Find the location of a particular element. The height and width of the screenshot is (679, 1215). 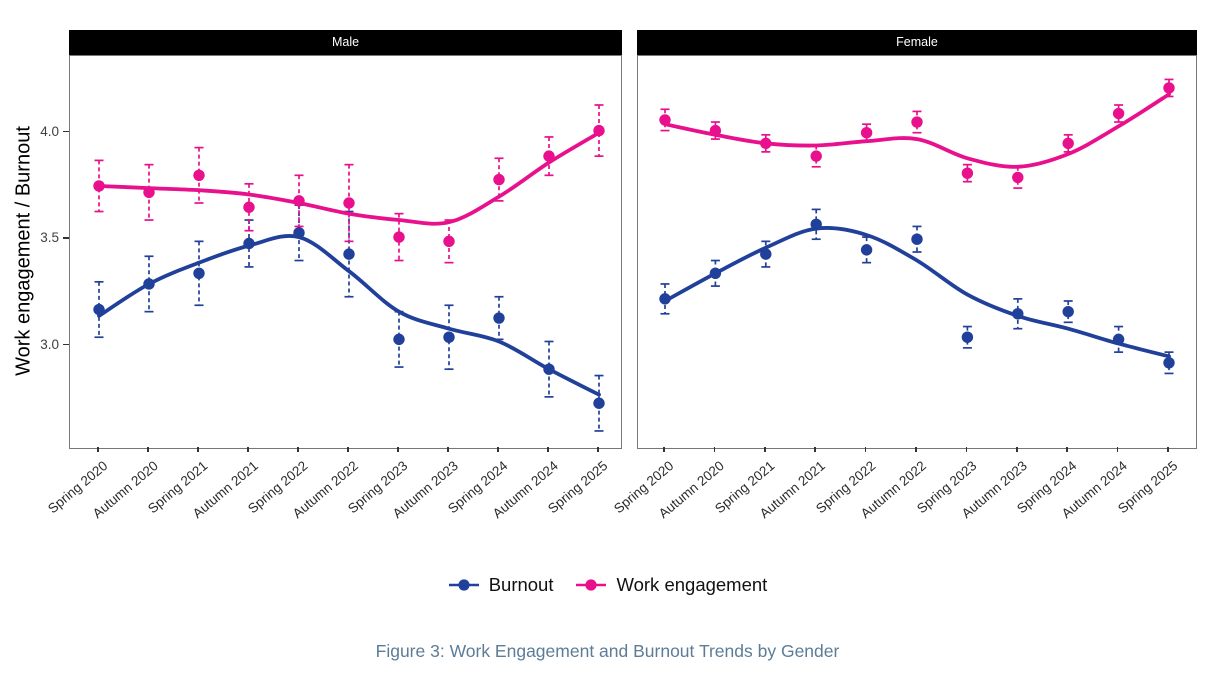

burnout-key-icon is located at coordinates (463, 585).